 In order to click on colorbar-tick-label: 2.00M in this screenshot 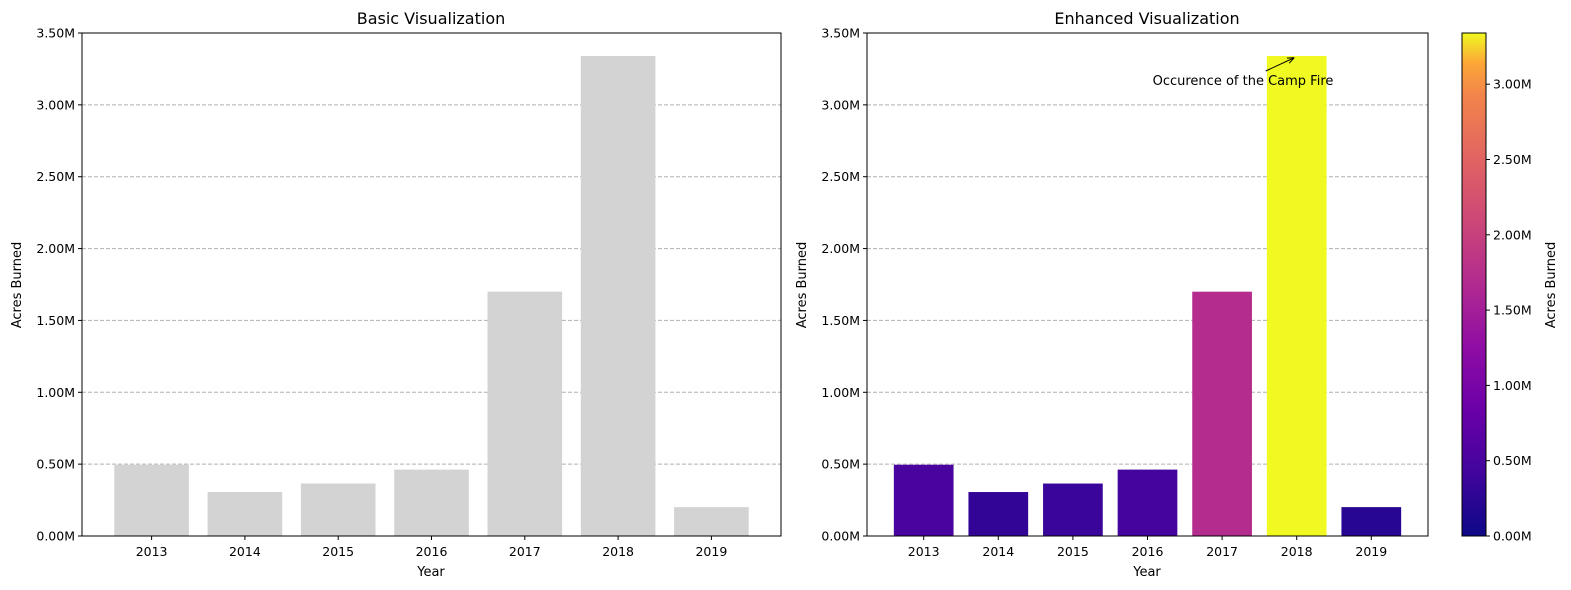, I will do `click(1512, 234)`.